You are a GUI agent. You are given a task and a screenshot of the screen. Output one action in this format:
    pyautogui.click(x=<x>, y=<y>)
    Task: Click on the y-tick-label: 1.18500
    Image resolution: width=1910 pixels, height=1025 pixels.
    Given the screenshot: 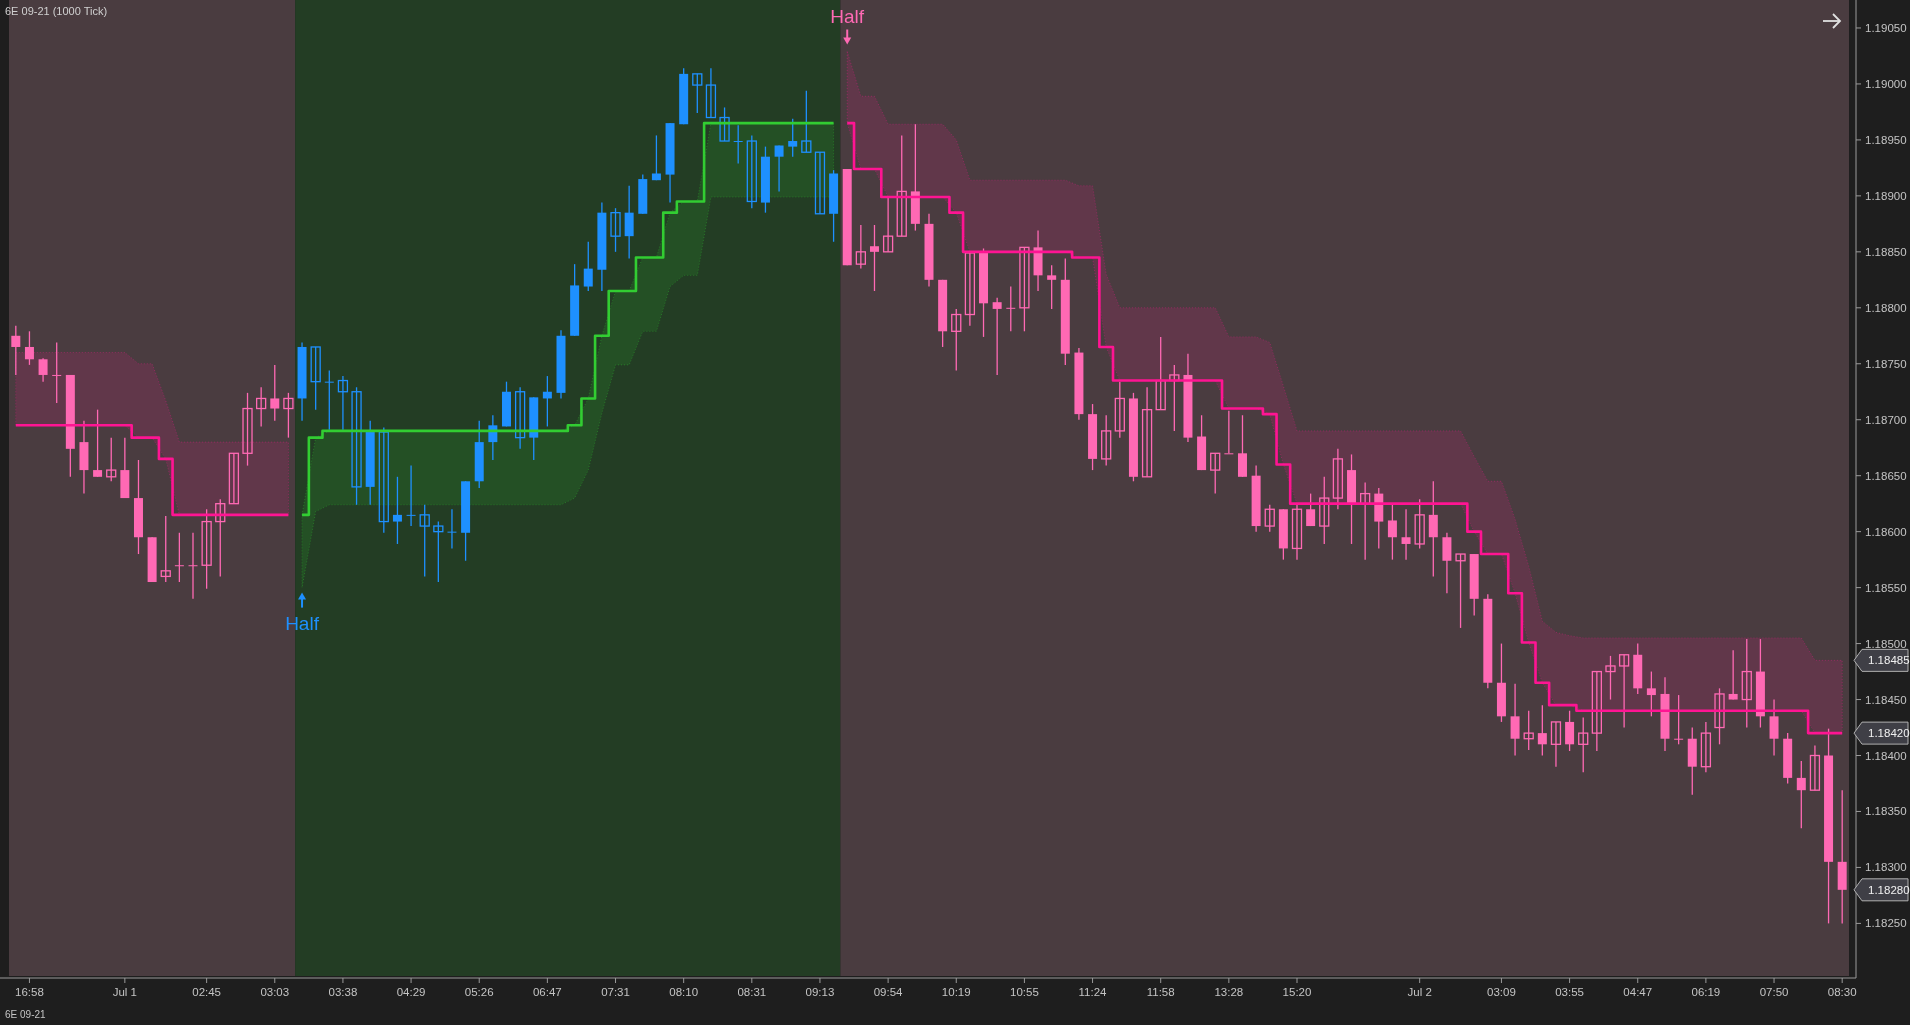 What is the action you would take?
    pyautogui.click(x=1886, y=643)
    